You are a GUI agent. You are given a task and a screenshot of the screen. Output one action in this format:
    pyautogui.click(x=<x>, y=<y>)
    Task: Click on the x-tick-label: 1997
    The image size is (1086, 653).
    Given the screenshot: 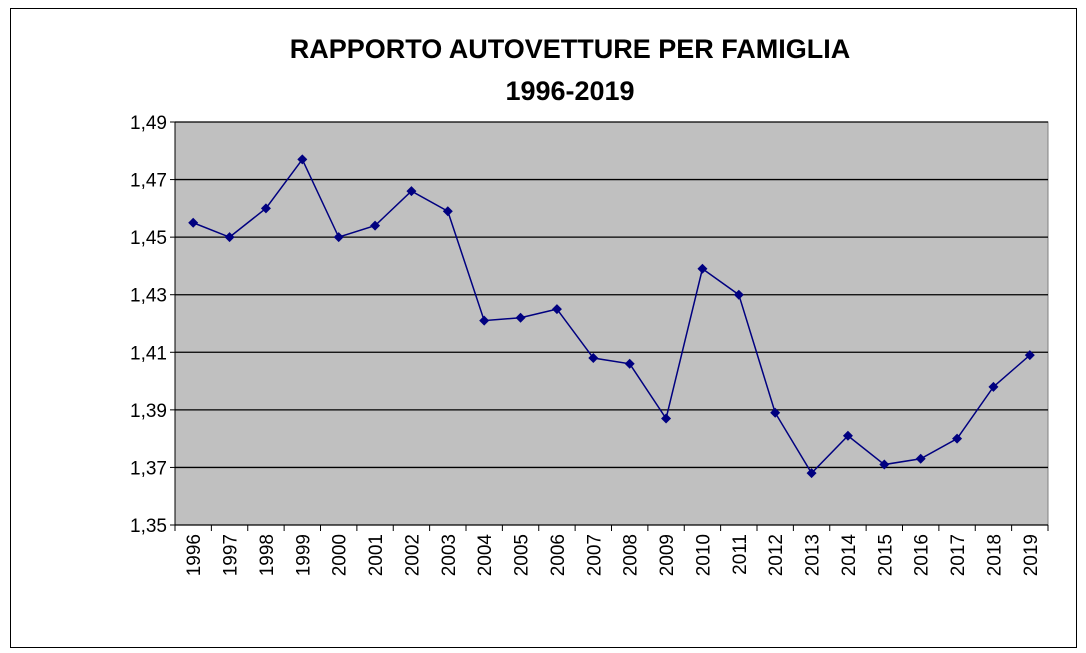 What is the action you would take?
    pyautogui.click(x=231, y=555)
    